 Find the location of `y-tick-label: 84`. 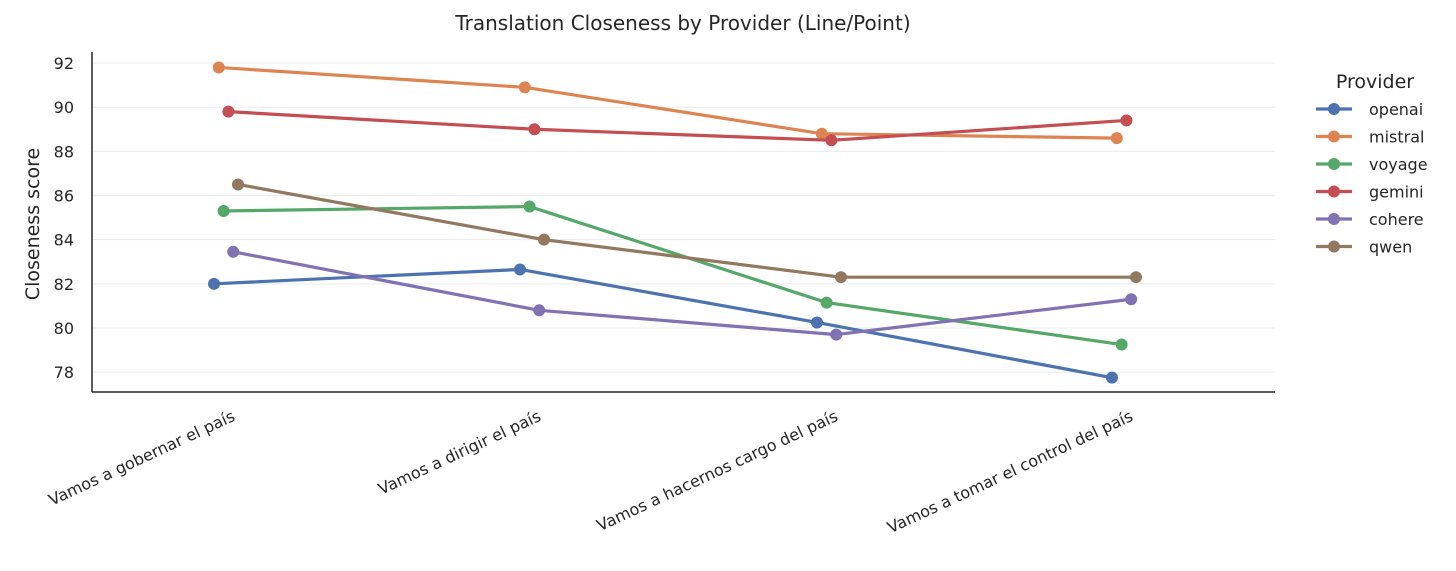

y-tick-label: 84 is located at coordinates (64, 240).